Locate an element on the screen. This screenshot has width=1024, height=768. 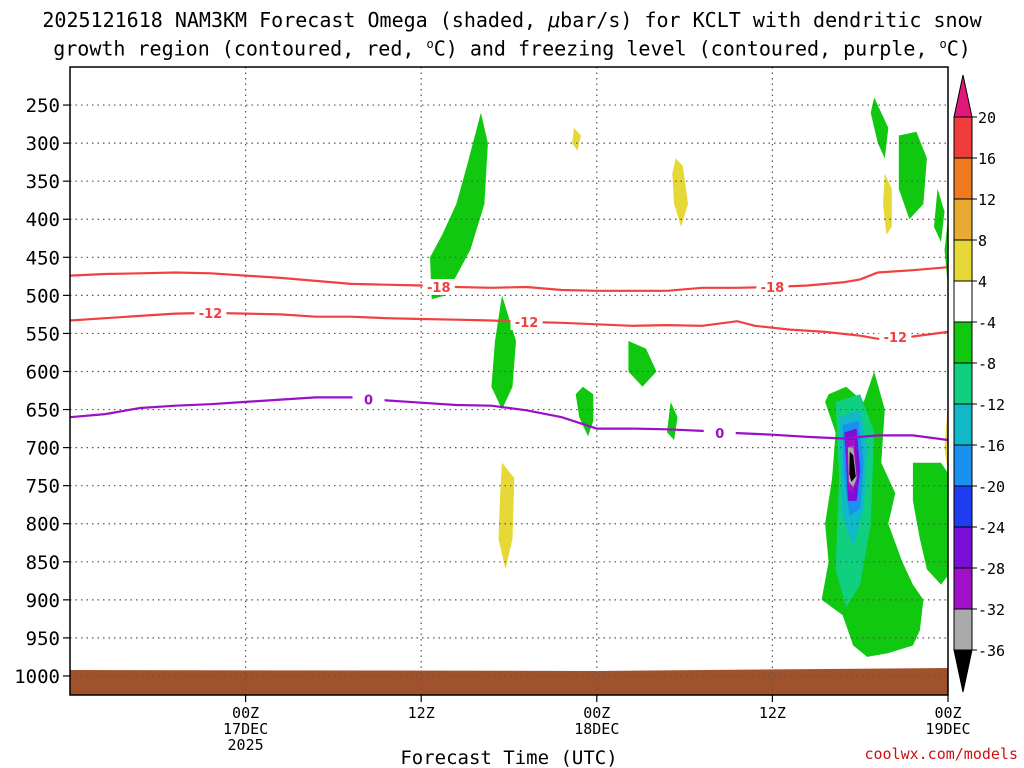
colorbar-label-0: 20 is located at coordinates (987, 118).